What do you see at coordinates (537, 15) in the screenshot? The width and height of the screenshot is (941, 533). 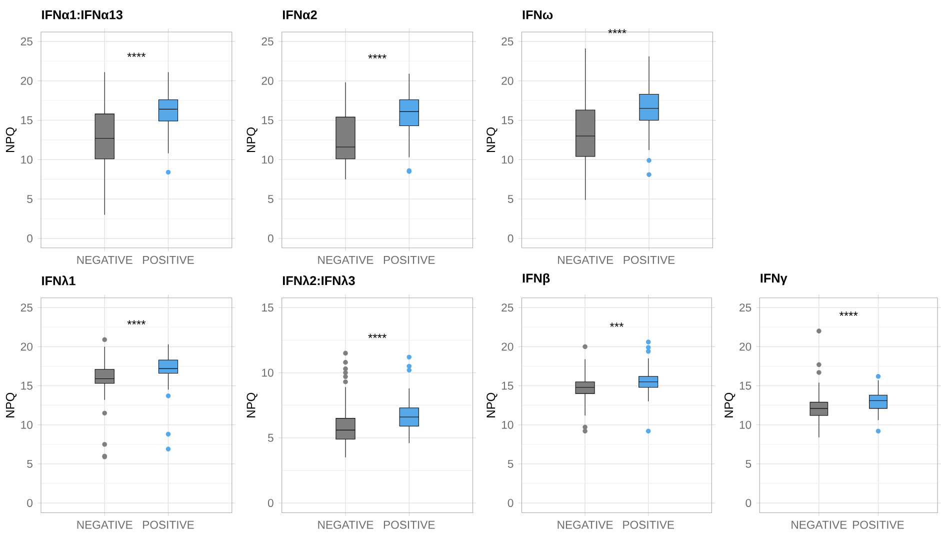 I see `chart-title: IFNω` at bounding box center [537, 15].